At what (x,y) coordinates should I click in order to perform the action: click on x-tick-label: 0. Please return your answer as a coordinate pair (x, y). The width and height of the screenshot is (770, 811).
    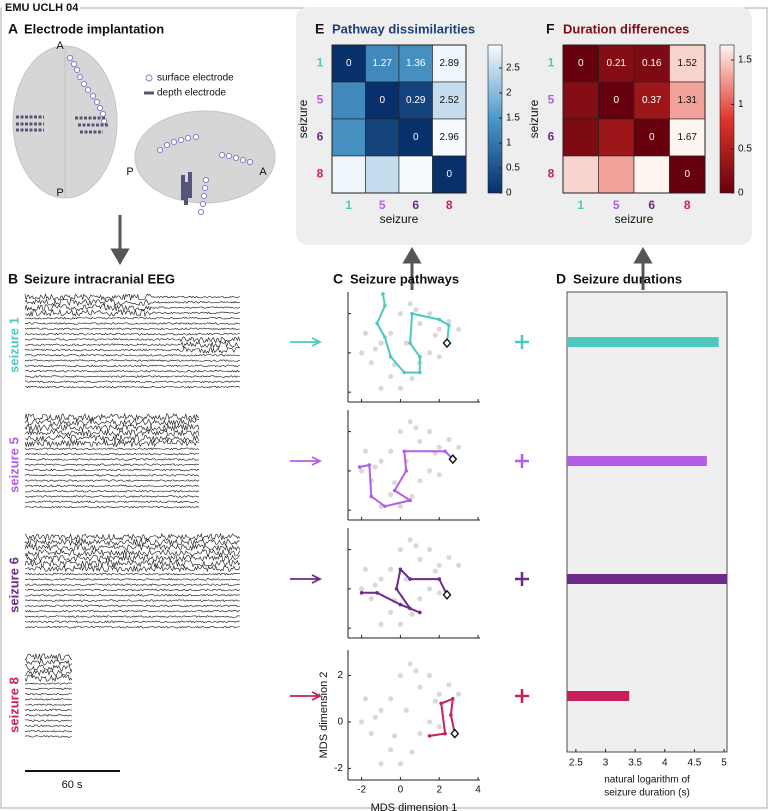
    Looking at the image, I should click on (401, 790).